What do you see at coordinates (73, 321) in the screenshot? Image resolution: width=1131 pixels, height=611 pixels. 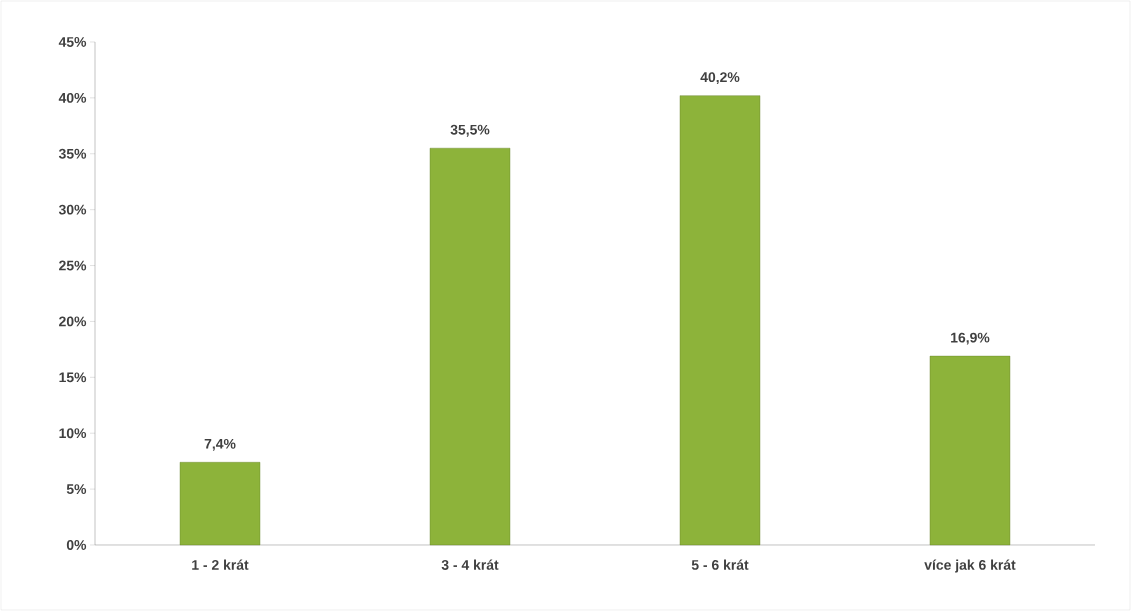 I see `y-tick-label: 20%` at bounding box center [73, 321].